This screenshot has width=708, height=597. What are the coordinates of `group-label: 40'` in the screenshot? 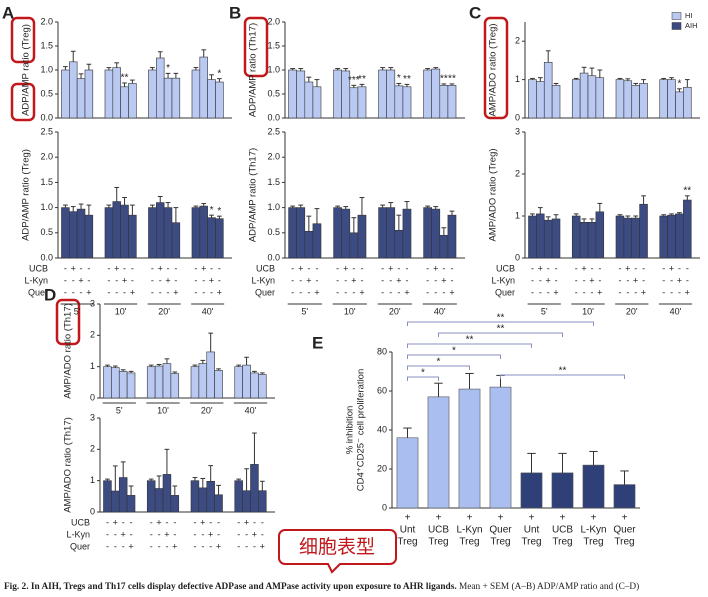 It's located at (676, 311).